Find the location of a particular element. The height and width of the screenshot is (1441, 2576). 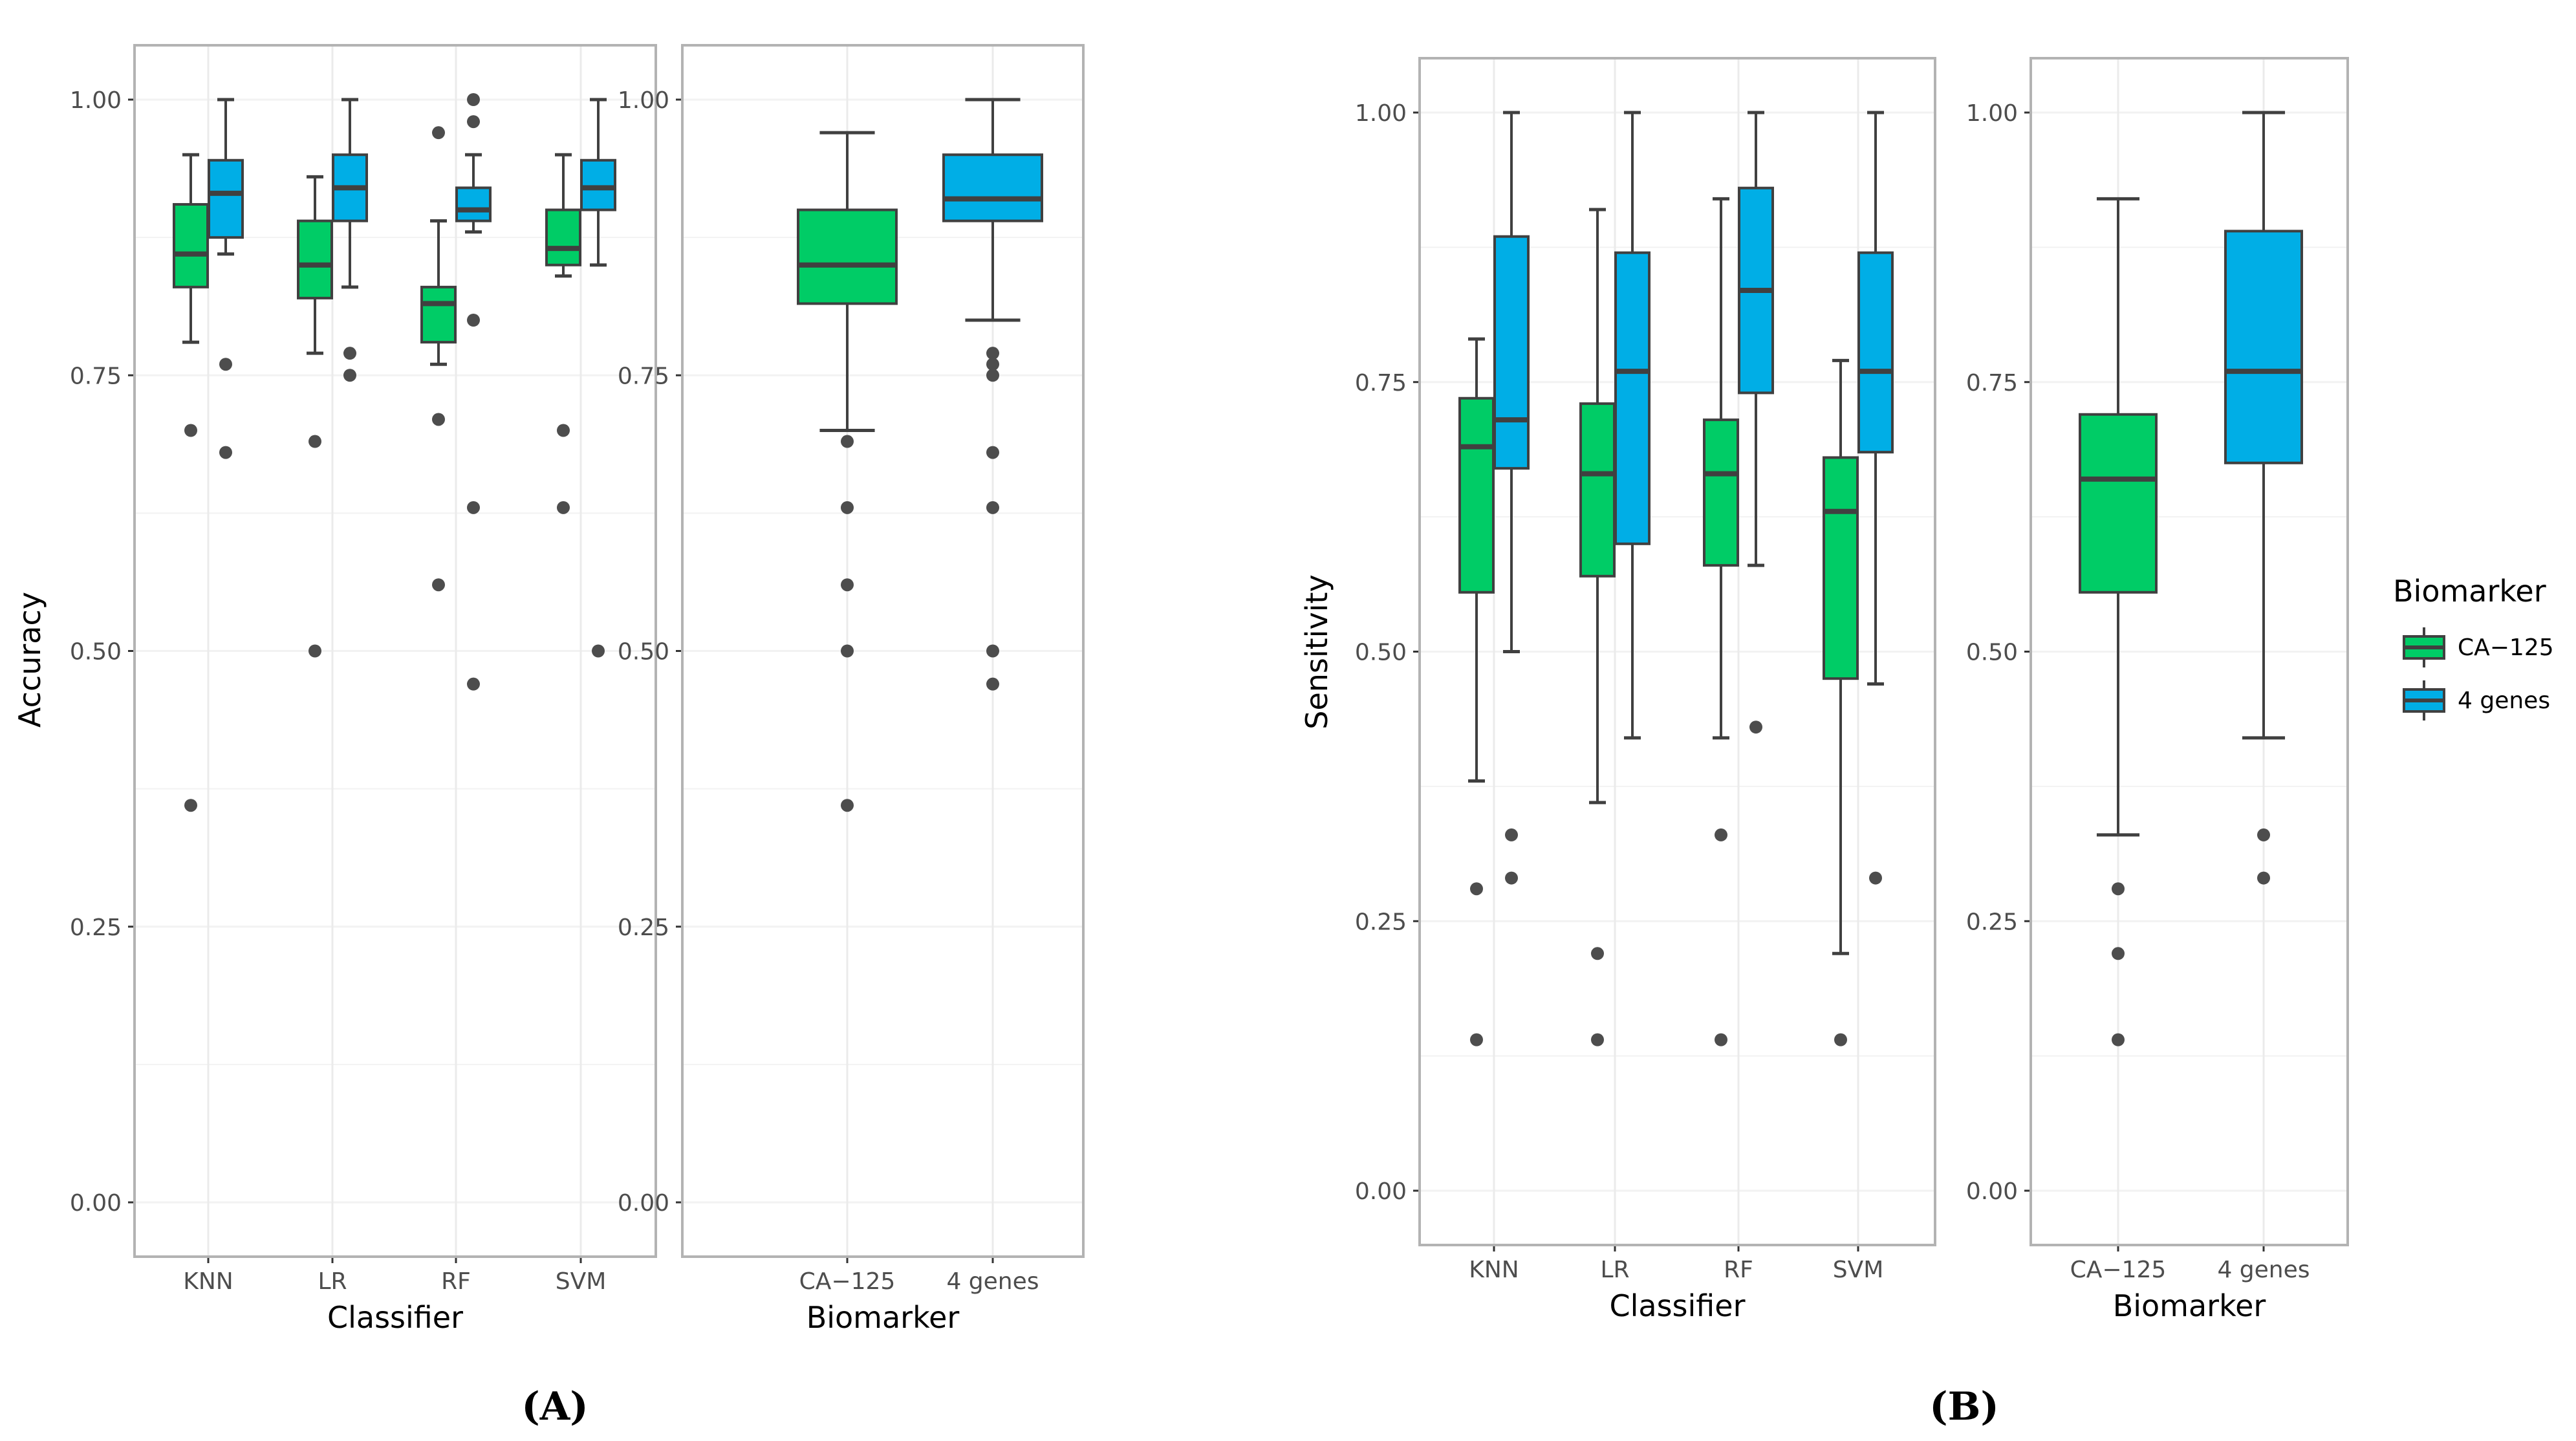

box-lr-4genes is located at coordinates (1632, 425).